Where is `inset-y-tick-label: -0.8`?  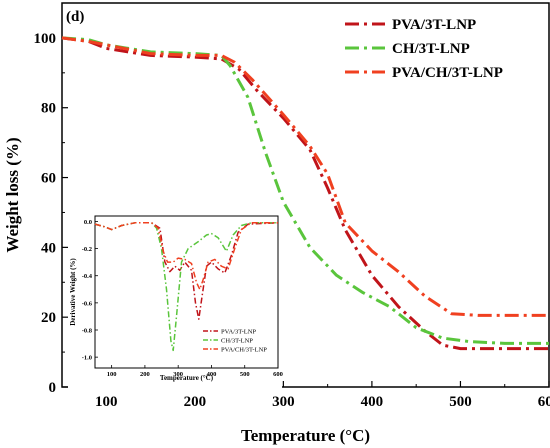 inset-y-tick-label: -0.8 is located at coordinates (87, 331).